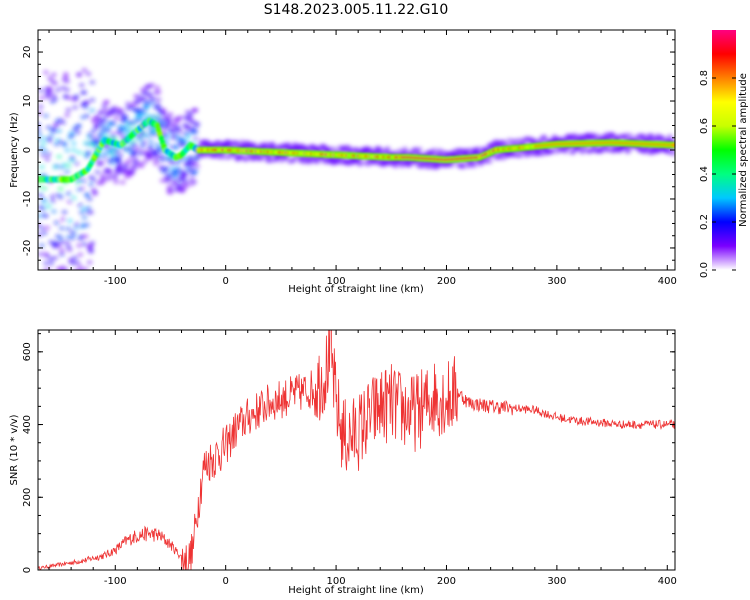 The width and height of the screenshot is (750, 600). Describe the element at coordinates (27, 101) in the screenshot. I see `spectrogram-ytick-label: 10` at that location.